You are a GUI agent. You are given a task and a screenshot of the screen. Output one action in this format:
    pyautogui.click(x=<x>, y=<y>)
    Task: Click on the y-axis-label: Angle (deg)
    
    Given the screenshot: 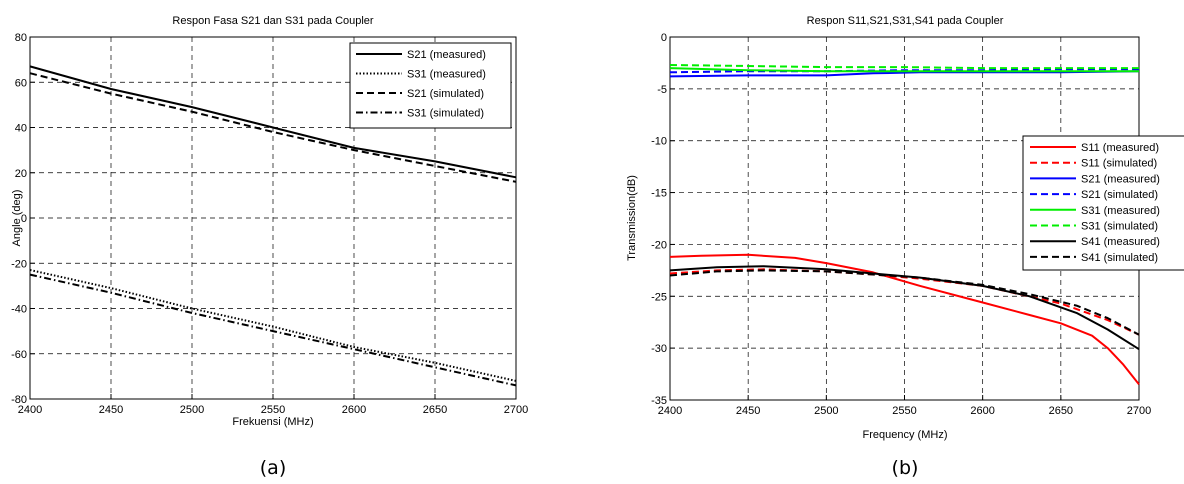 What is the action you would take?
    pyautogui.click(x=17, y=218)
    